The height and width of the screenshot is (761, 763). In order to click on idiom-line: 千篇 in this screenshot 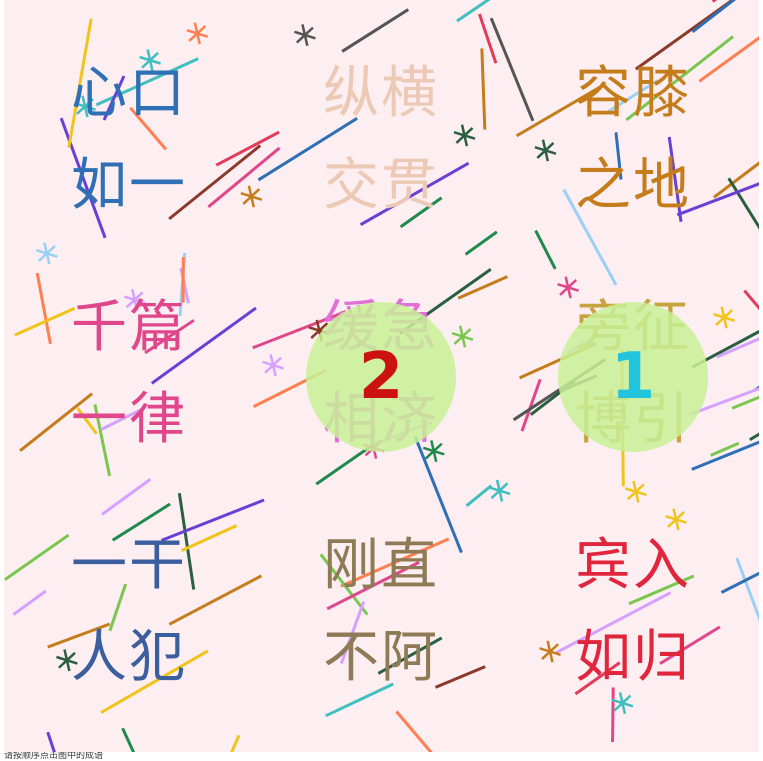, I will do `click(129, 327)`.